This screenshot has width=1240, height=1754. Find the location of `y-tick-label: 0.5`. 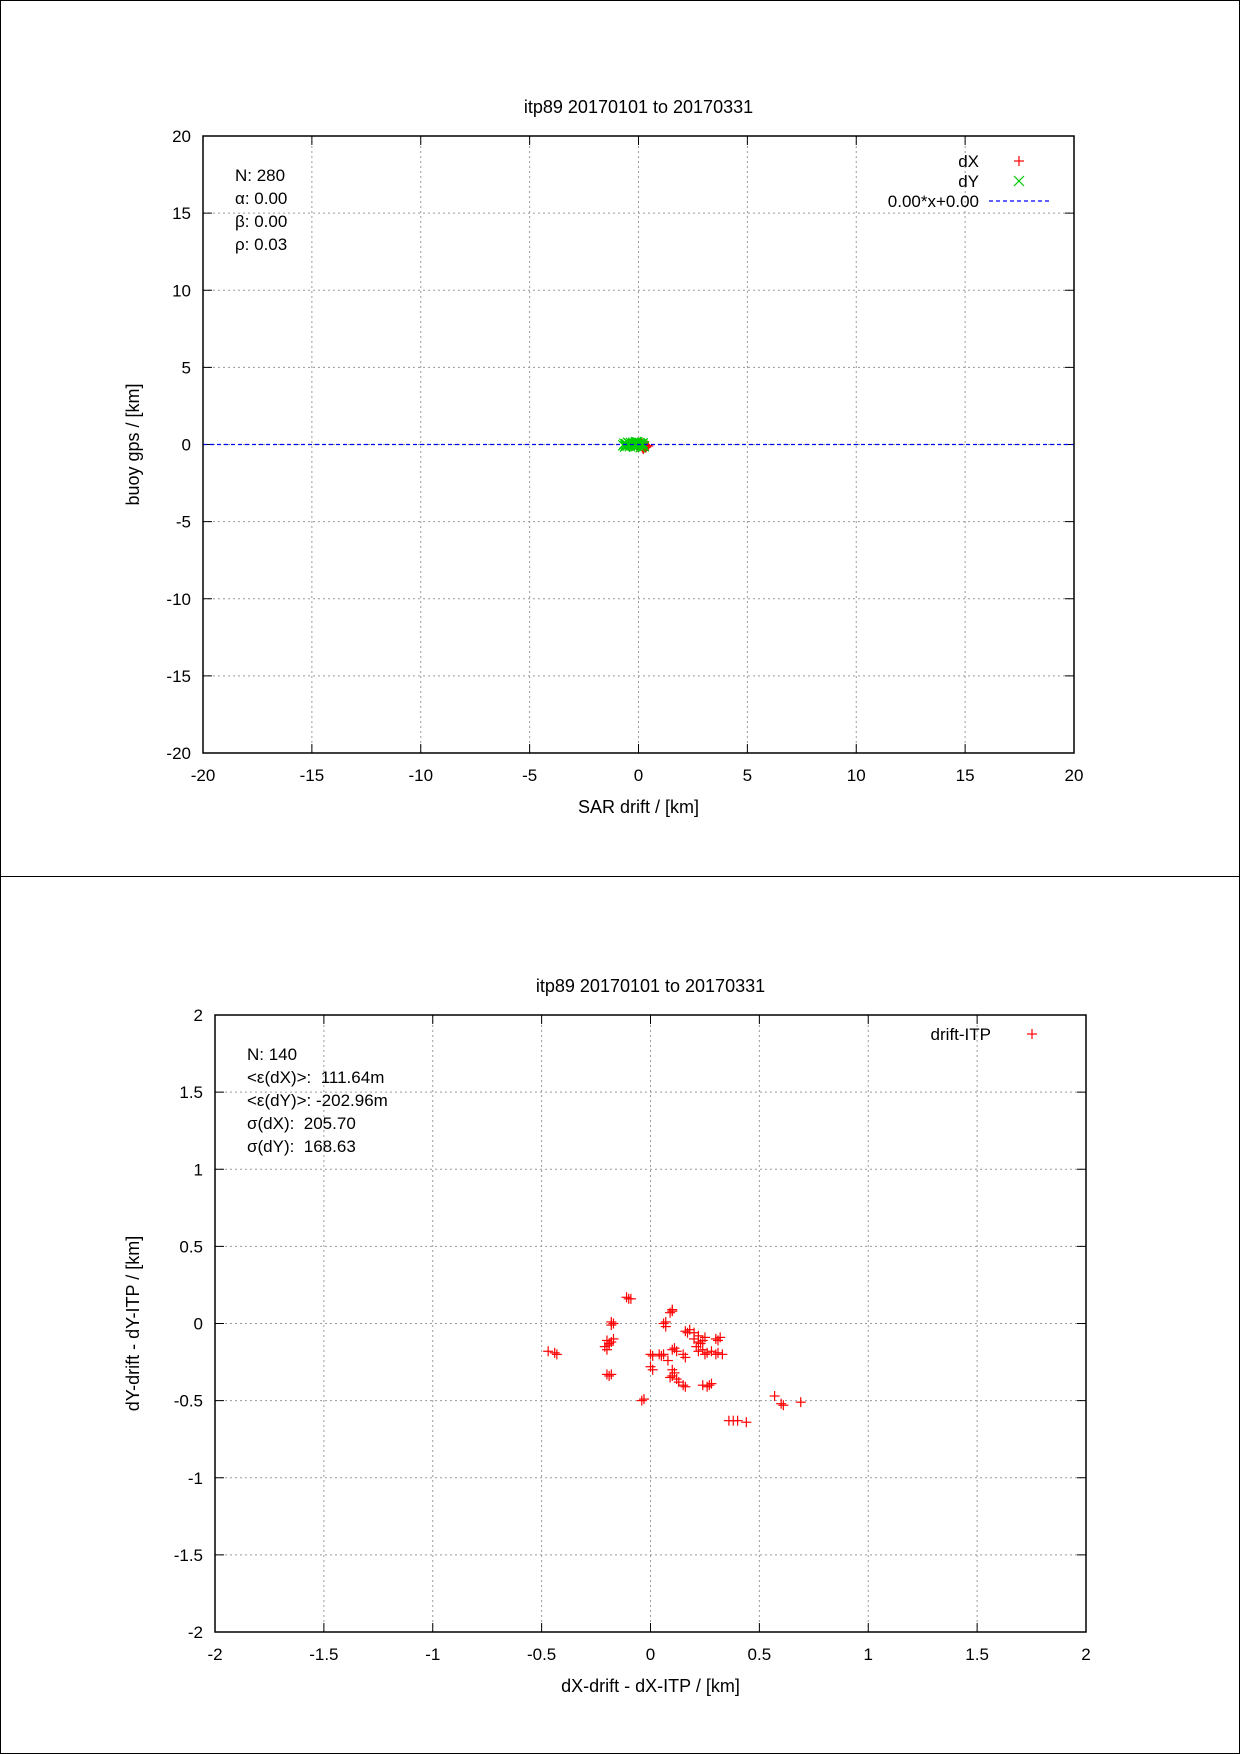

y-tick-label: 0.5 is located at coordinates (191, 1246).